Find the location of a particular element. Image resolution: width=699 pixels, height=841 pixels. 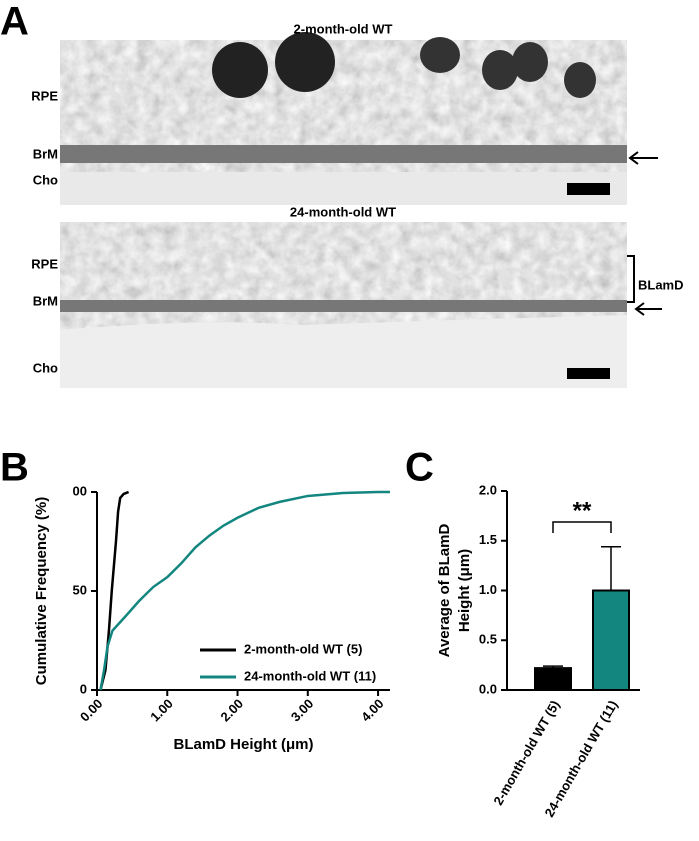

y-tick-label: 1.5 is located at coordinates (488, 539).